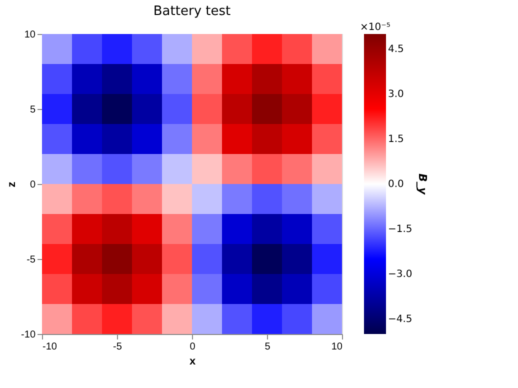 This screenshot has width=518, height=388. Describe the element at coordinates (267, 347) in the screenshot. I see `x-tick-label: 5` at that location.